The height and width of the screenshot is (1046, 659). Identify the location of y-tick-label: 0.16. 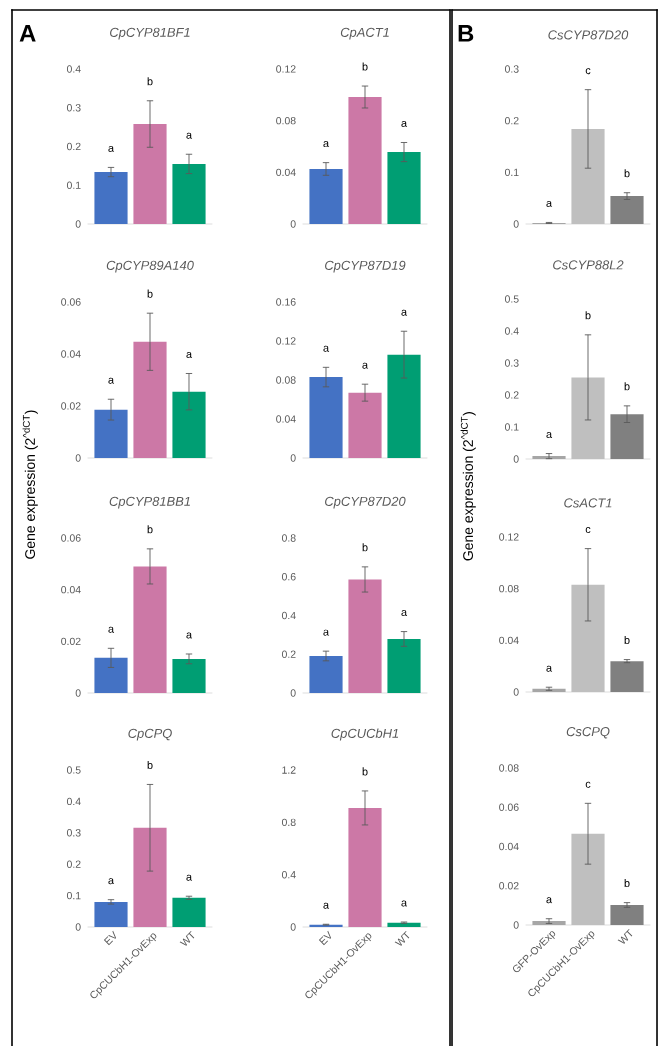
(286, 302).